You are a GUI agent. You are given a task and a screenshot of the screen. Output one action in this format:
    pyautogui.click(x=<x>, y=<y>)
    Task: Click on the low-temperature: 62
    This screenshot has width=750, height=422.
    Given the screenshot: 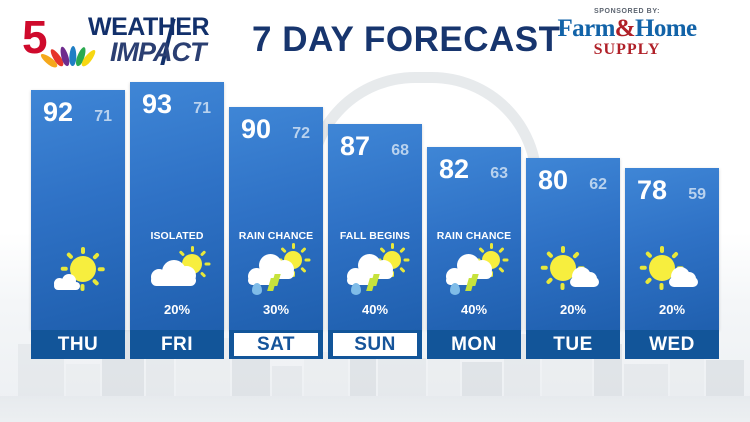 What is the action you would take?
    pyautogui.click(x=598, y=184)
    